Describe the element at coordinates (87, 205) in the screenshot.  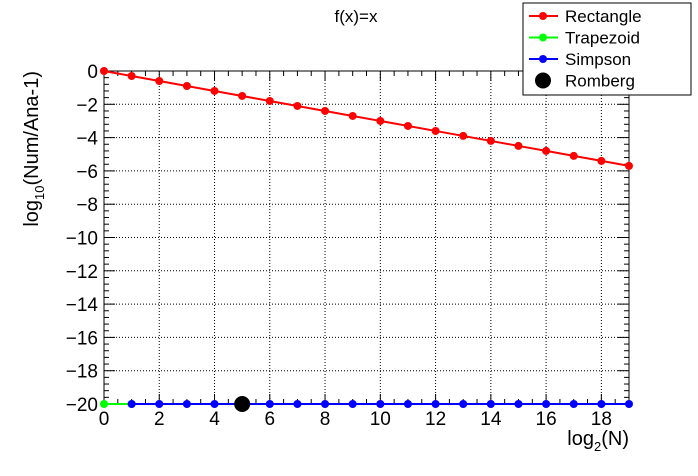
I see `y-tick-label: −8` at that location.